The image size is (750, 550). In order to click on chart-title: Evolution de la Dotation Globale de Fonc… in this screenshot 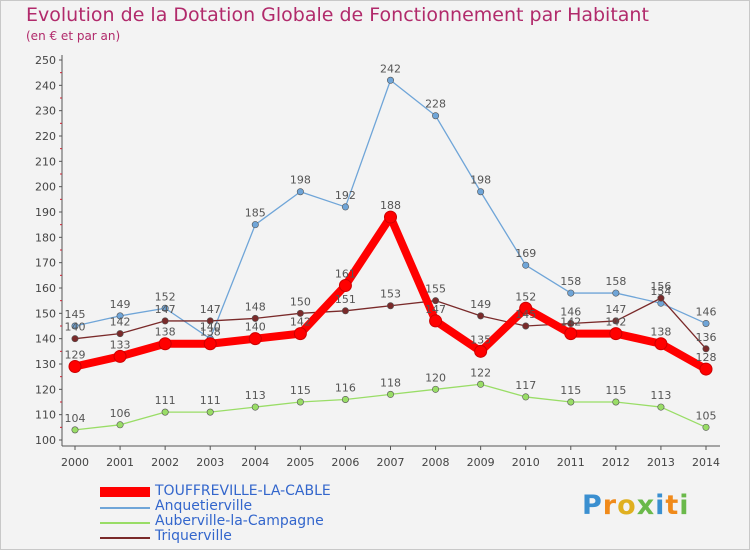, I will do `click(337, 15)`.